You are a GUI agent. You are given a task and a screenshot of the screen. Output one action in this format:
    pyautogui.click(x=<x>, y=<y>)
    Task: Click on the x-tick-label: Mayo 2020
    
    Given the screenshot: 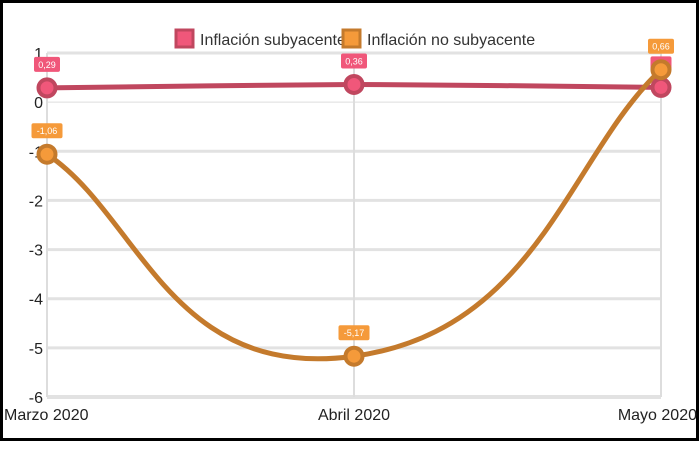 What is the action you would take?
    pyautogui.click(x=657, y=415)
    